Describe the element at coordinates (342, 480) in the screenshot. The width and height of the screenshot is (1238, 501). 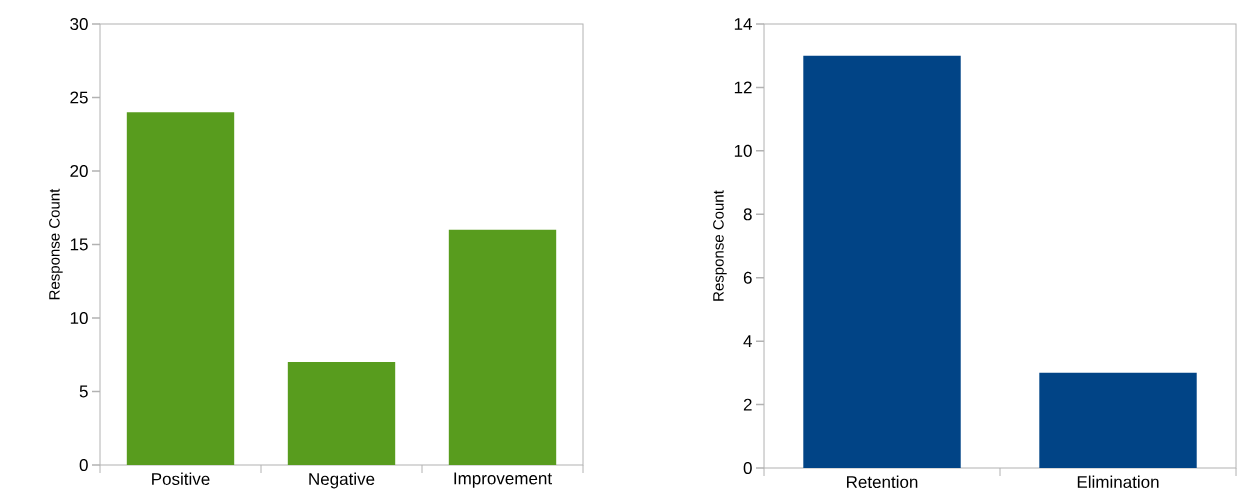
I see `x-tick-label: Negative` at that location.